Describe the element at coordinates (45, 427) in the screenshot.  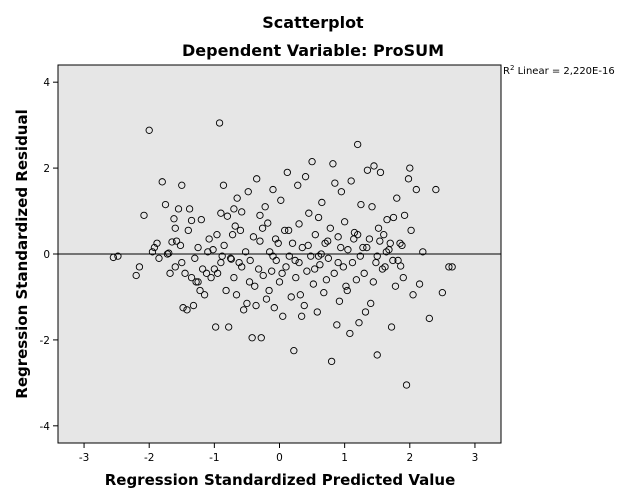
I see `y-tick-label: -4` at that location.